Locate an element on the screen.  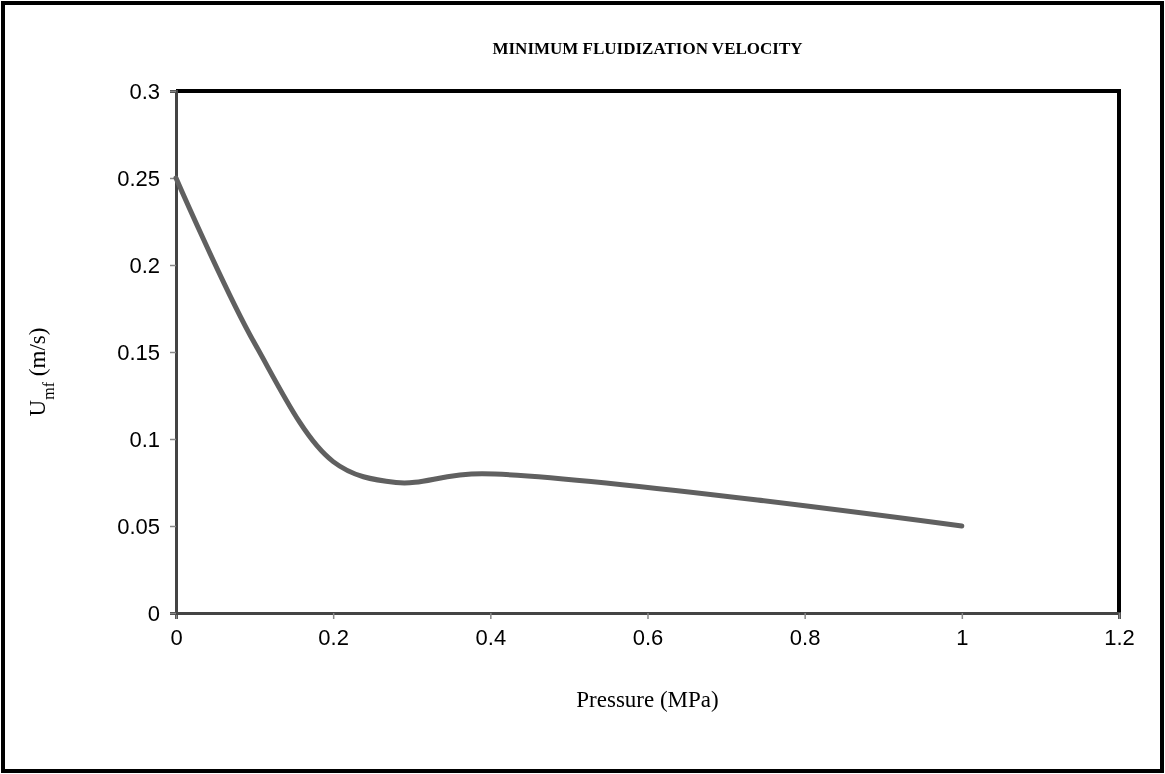
x-tick-label: 1 is located at coordinates (962, 637).